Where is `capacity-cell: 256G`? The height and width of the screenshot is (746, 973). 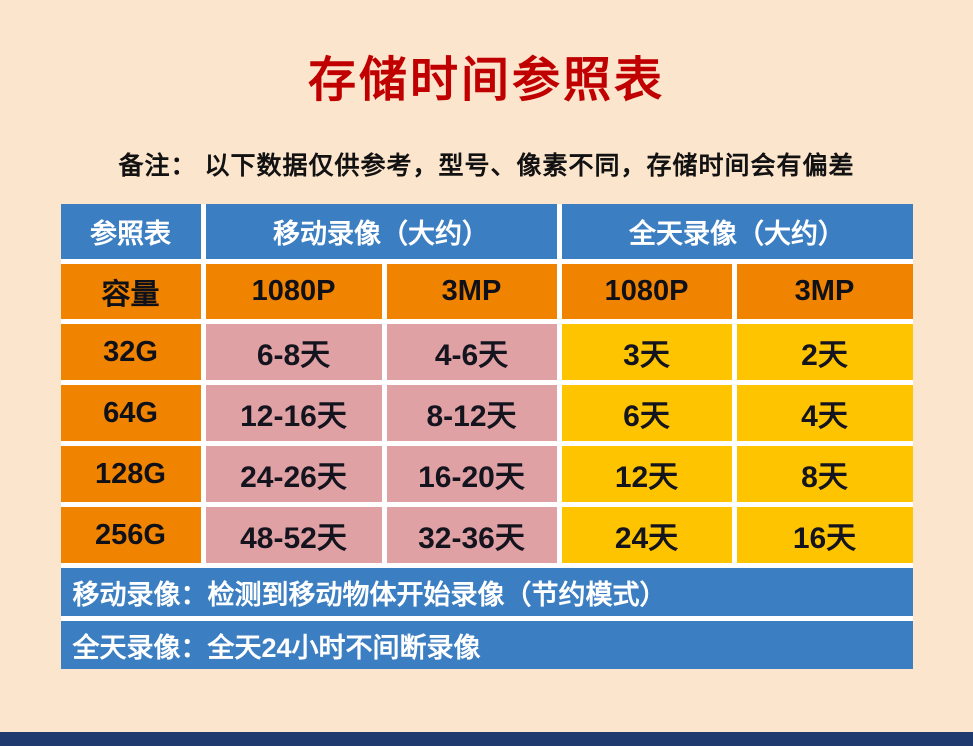
capacity-cell: 256G is located at coordinates (130, 535).